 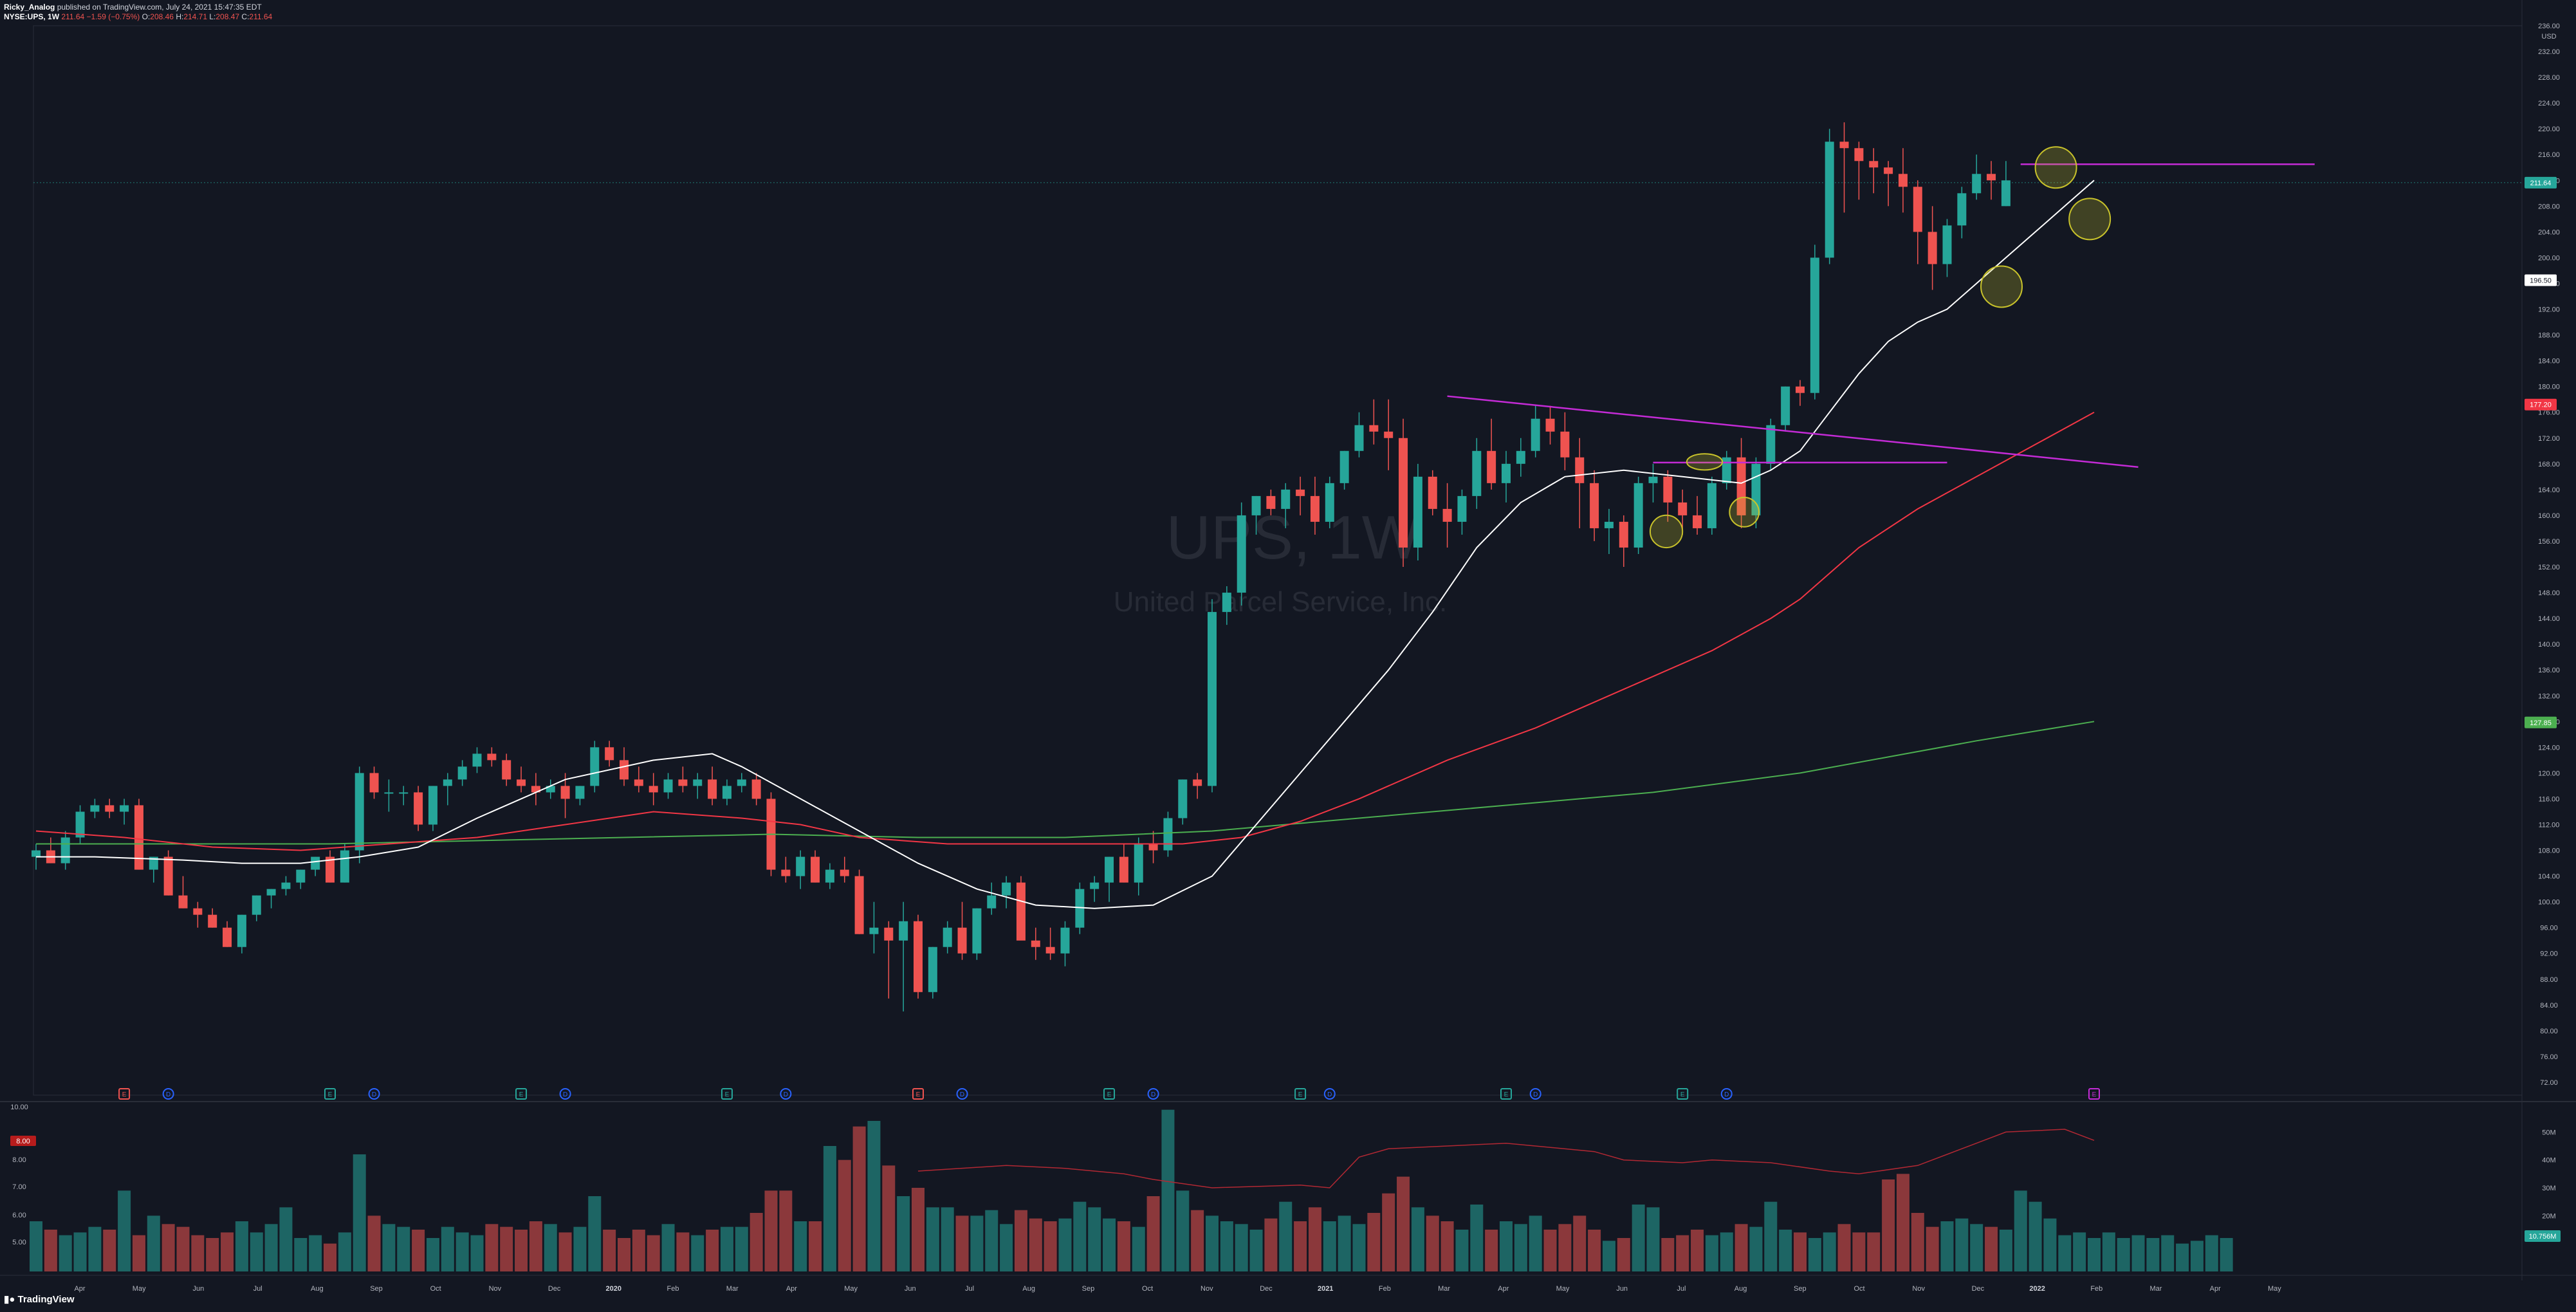 What do you see at coordinates (1065, 783) in the screenshot?
I see `sma-green-line` at bounding box center [1065, 783].